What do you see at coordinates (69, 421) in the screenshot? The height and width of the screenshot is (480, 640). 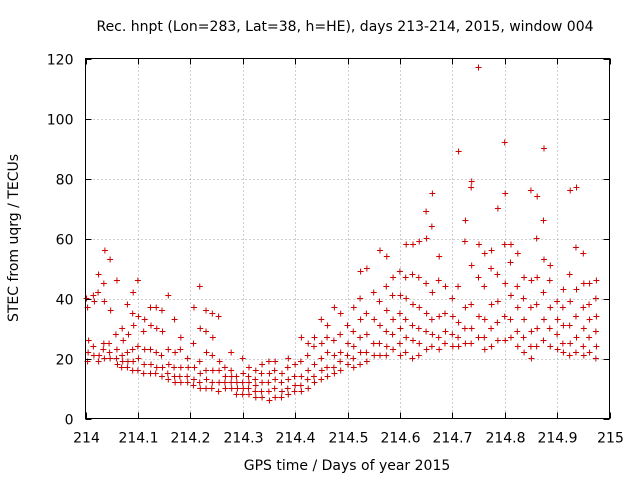 I see `y-tick-label: 0` at bounding box center [69, 421].